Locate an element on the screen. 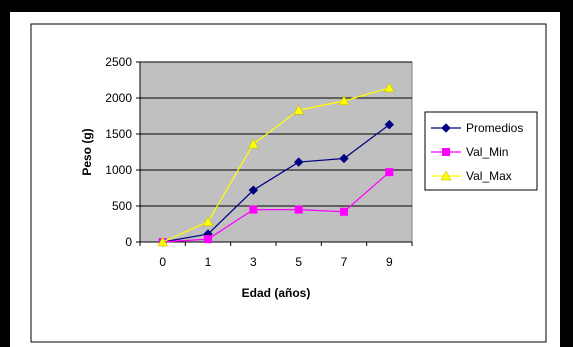 The image size is (573, 347). y-tick-label: 2500 is located at coordinates (118, 62).